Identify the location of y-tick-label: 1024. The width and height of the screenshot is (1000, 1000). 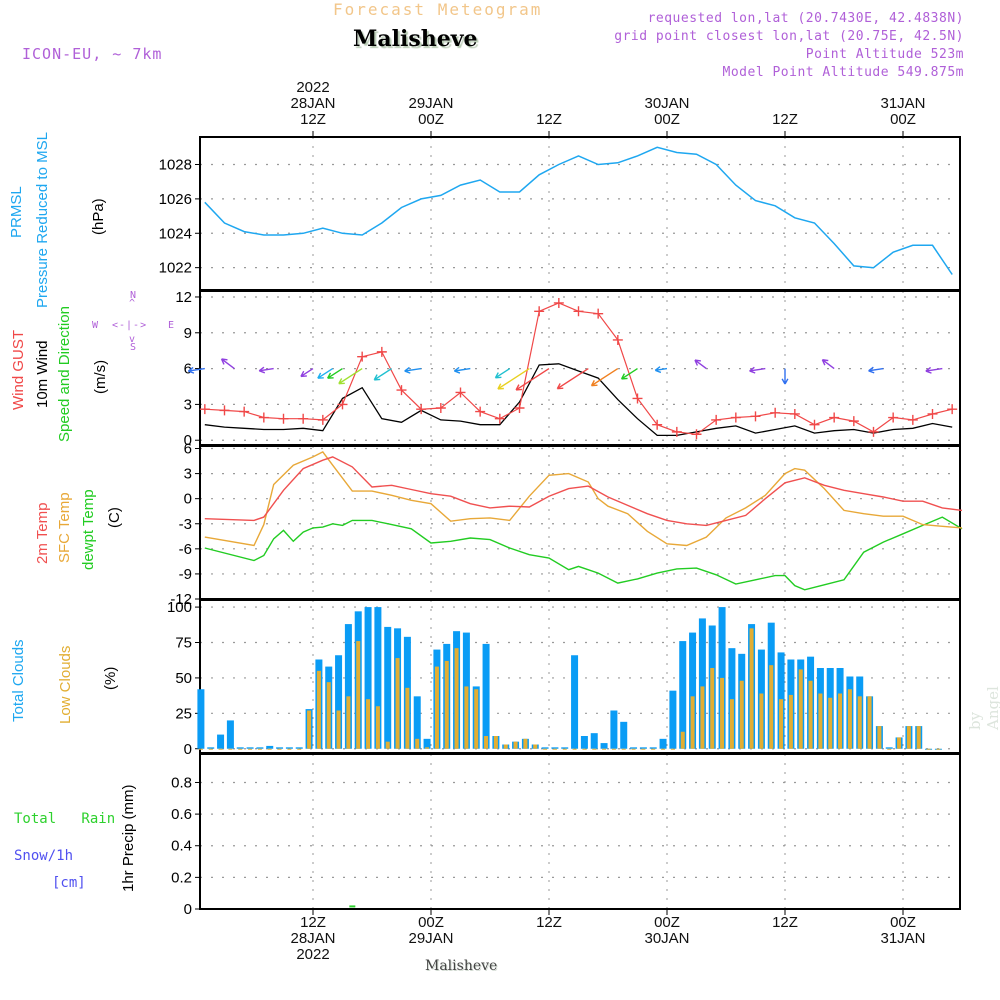
(175, 233).